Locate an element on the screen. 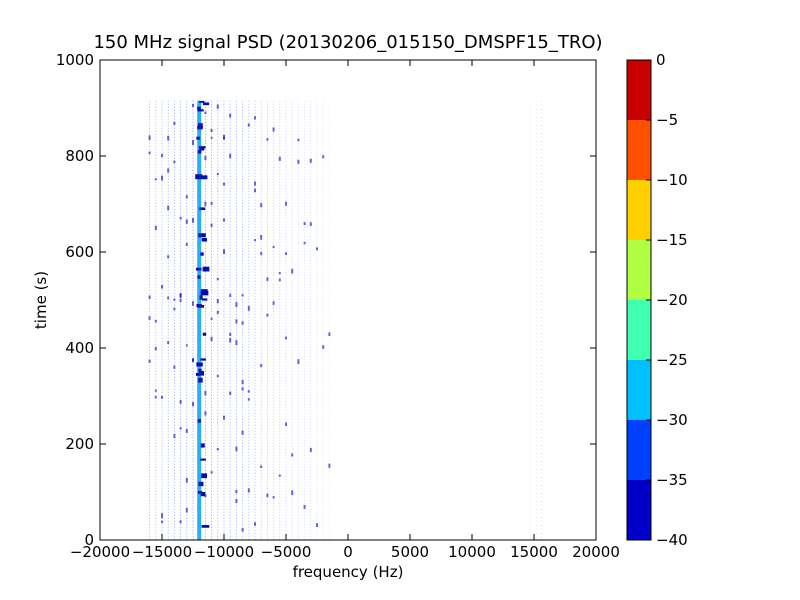  colorbar-tick-label: −30 is located at coordinates (672, 420).